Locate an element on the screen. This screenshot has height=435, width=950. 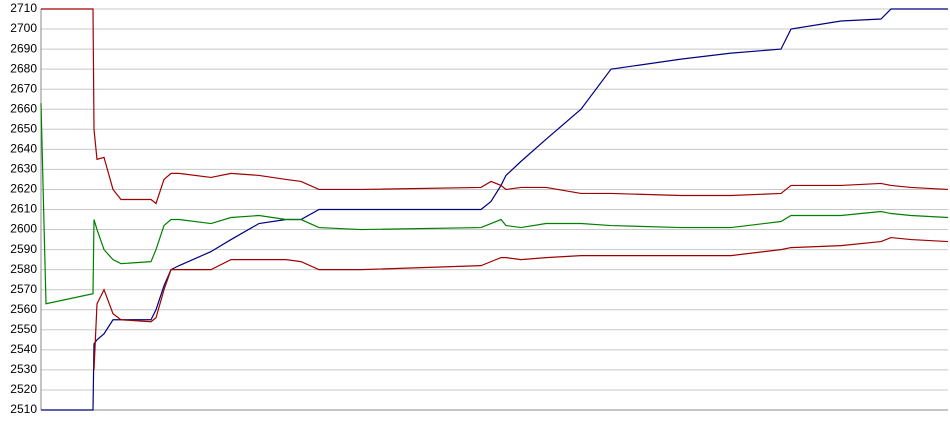
y-tick-label: 2620 is located at coordinates (23, 189).